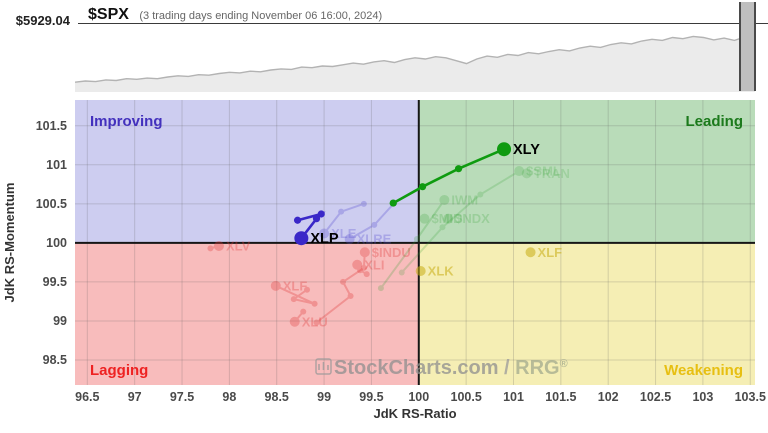  I want to click on series-tail-line, so click(448, 176).